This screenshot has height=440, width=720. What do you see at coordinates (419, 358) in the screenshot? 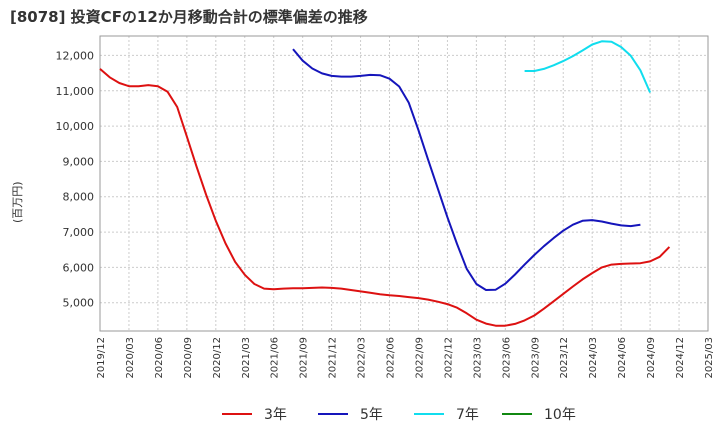
I see `x-tick-label: 2022/09` at bounding box center [419, 358].